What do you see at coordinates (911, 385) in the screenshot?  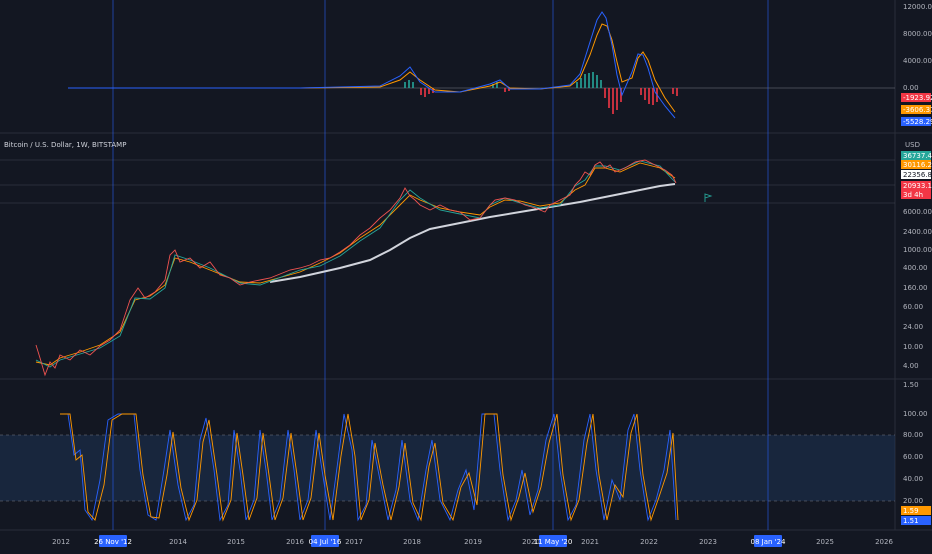 I see `price-y-tick-label: 1.50` at bounding box center [911, 385].